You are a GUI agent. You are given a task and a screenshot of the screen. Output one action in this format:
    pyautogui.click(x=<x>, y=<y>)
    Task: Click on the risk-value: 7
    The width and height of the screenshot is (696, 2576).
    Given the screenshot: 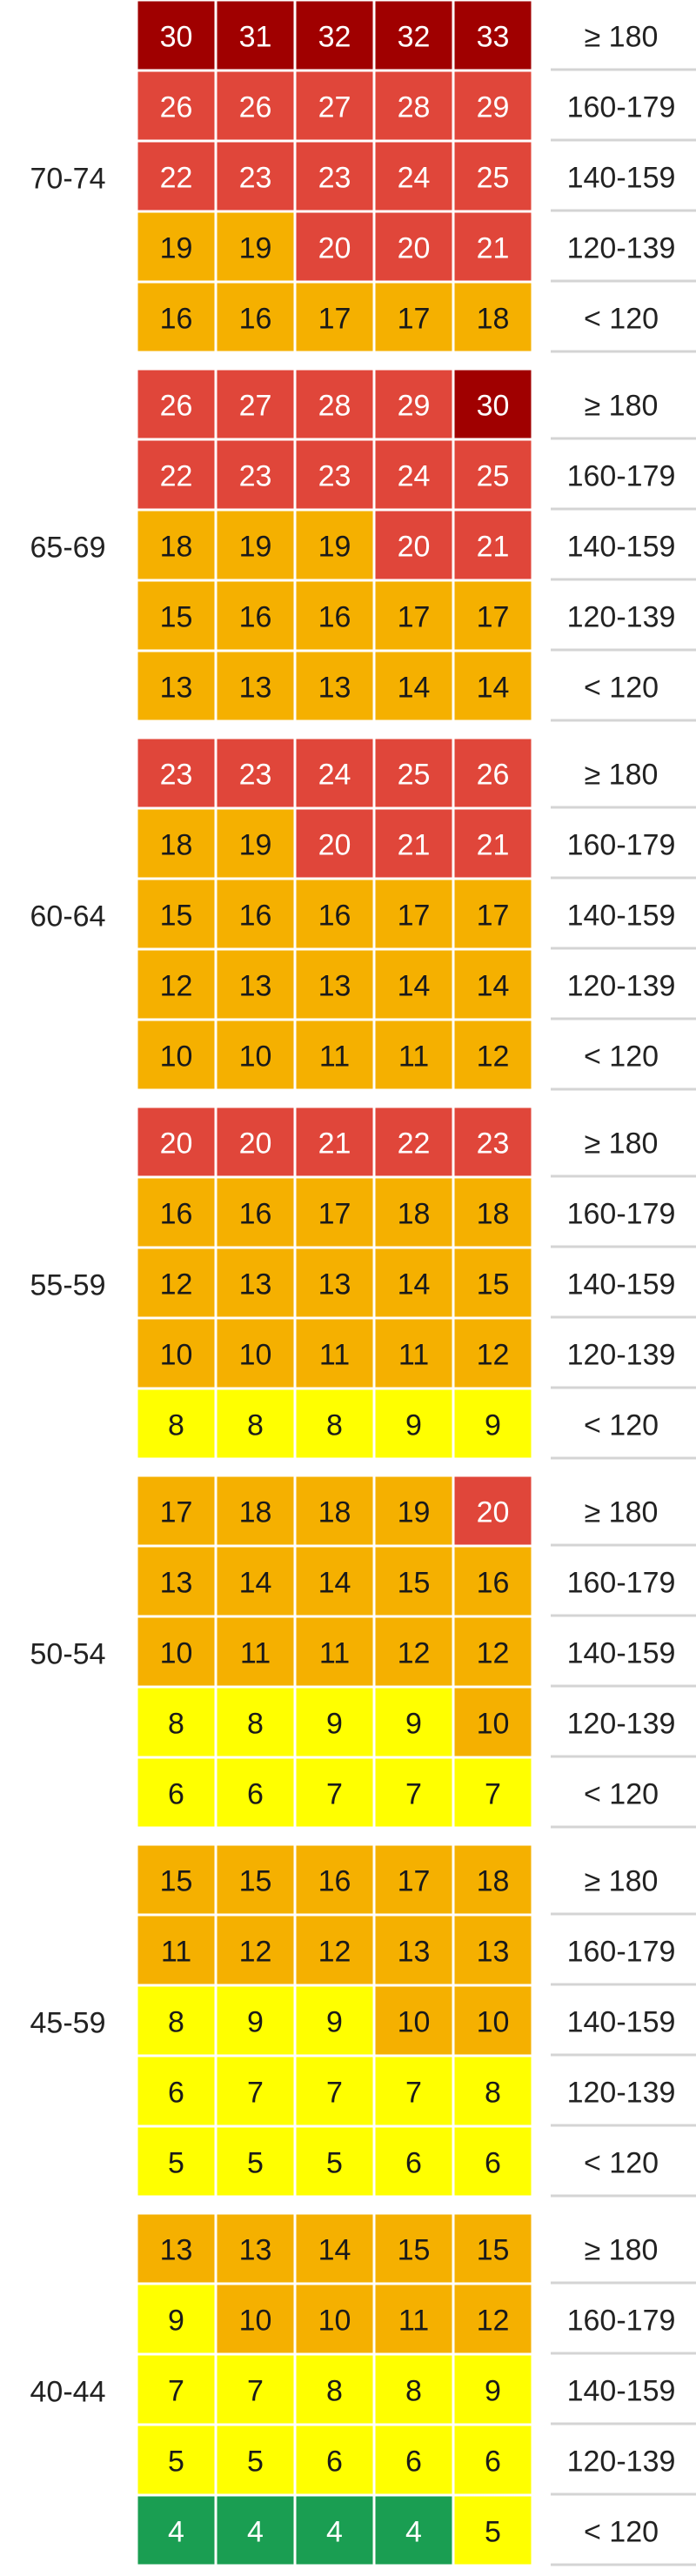 What is the action you would take?
    pyautogui.click(x=413, y=2093)
    